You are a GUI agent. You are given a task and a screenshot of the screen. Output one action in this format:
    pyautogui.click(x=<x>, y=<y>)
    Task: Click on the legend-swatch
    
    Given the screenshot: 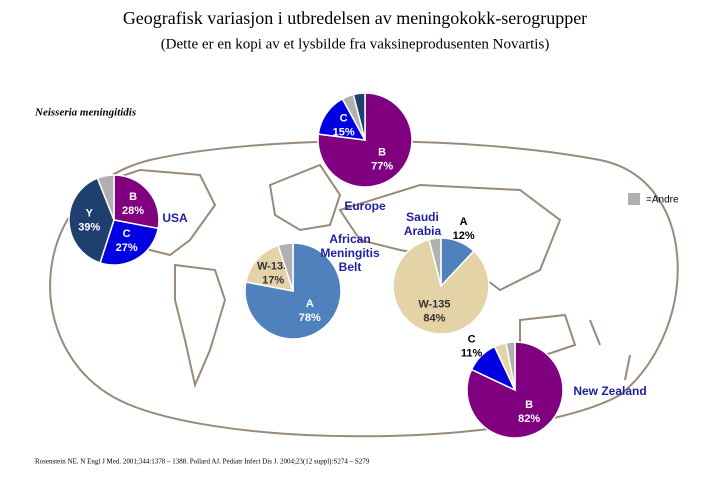 What is the action you would take?
    pyautogui.click(x=634, y=199)
    